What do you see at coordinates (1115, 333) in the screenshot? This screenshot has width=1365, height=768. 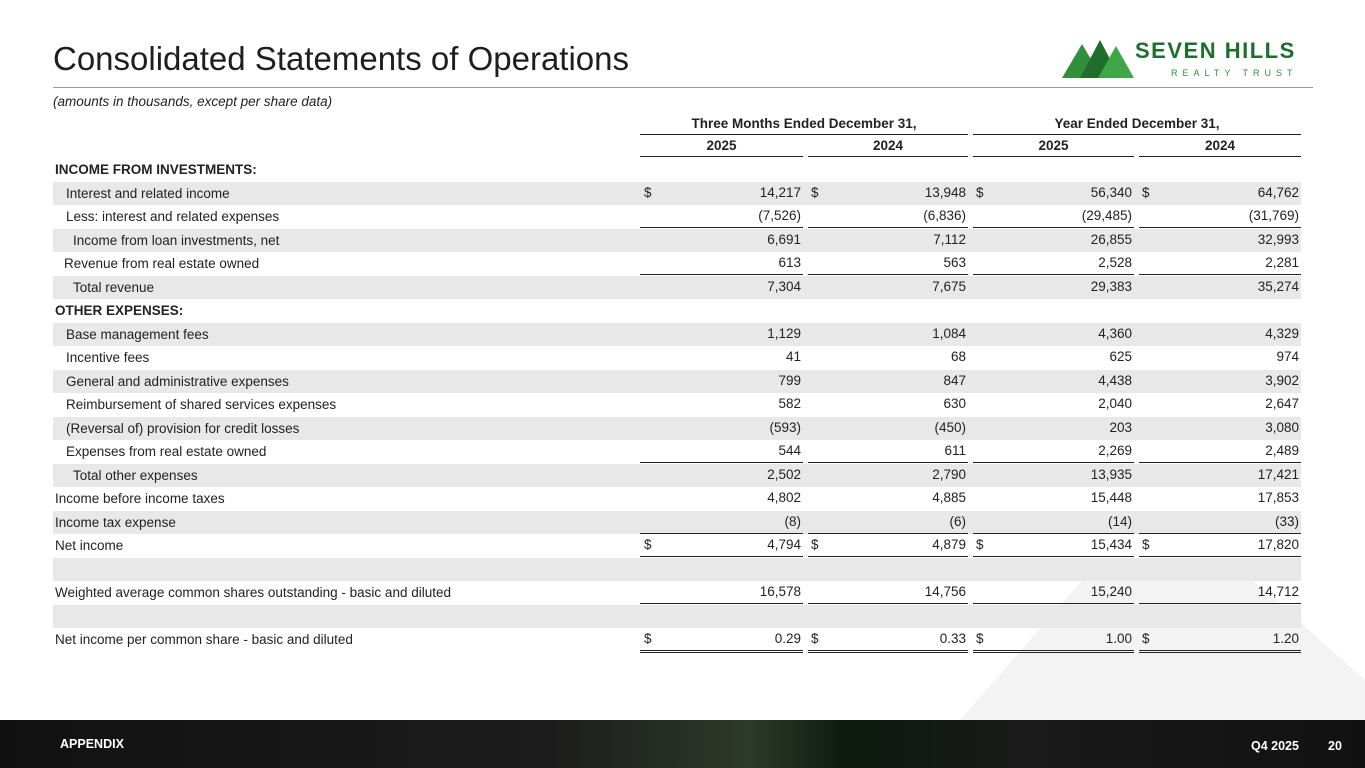 I see `cell-value: 4,360` at bounding box center [1115, 333].